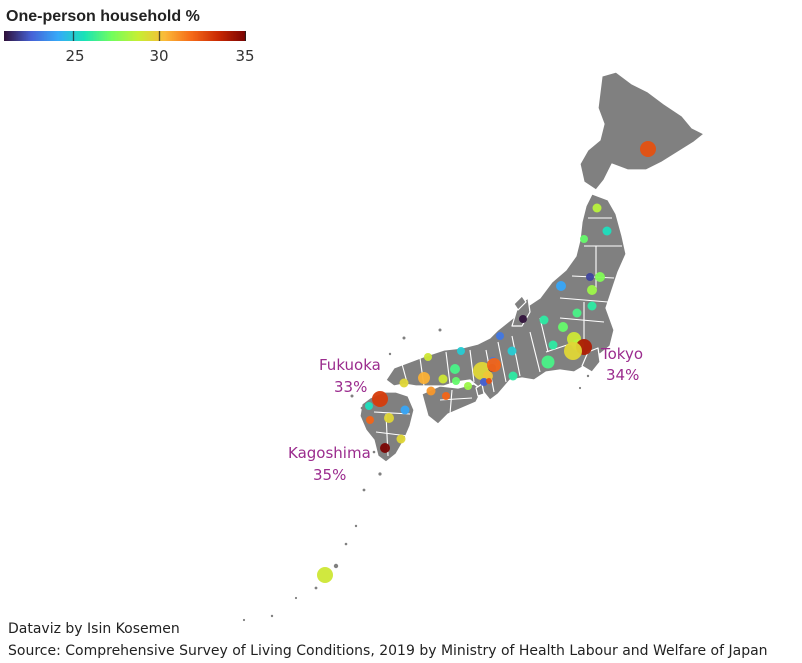 The height and width of the screenshot is (663, 802). What do you see at coordinates (446, 396) in the screenshot?
I see `bubble-kochi` at bounding box center [446, 396].